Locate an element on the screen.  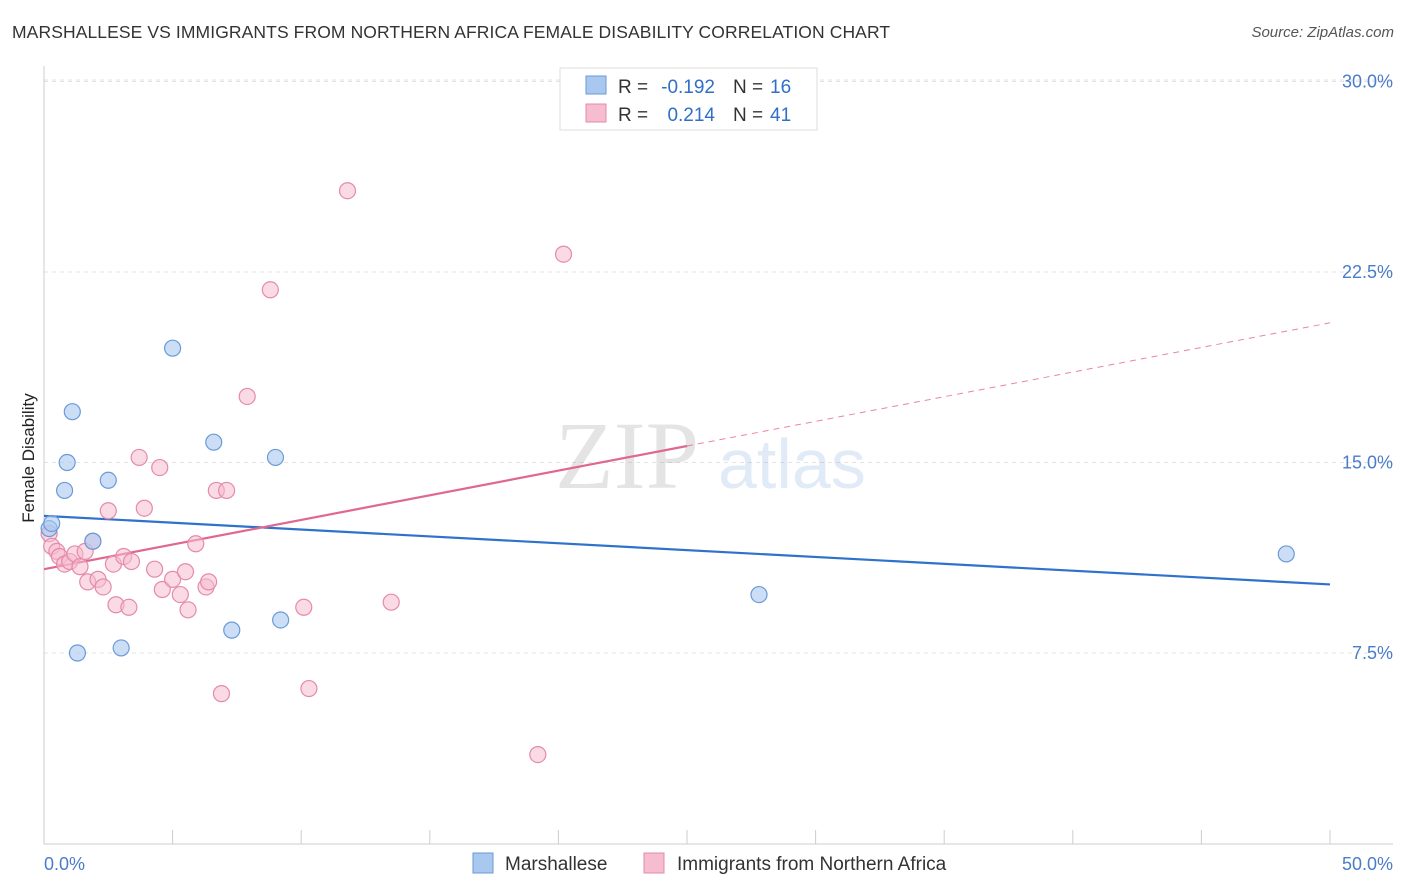
y-tick-label: 30.0% is located at coordinates (1367, 82).